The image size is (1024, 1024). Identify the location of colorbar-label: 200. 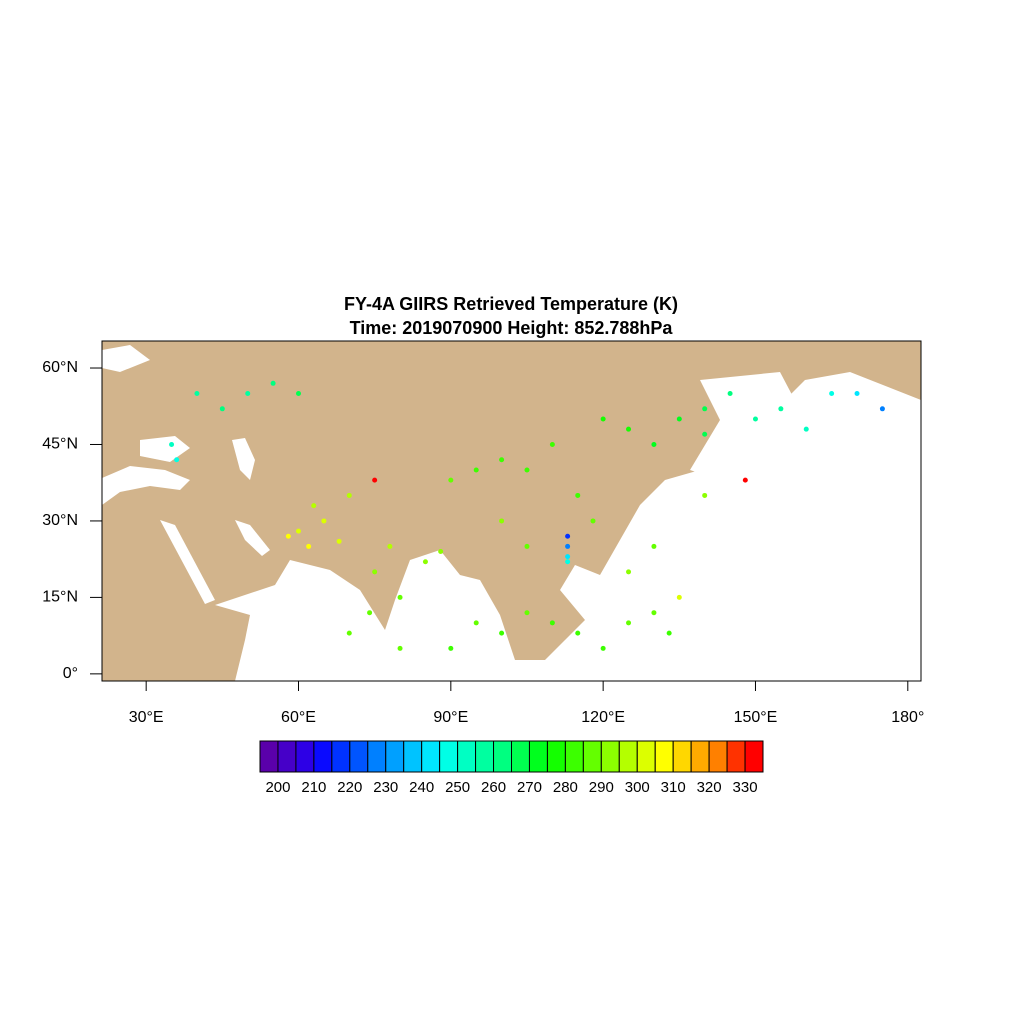
(277, 787).